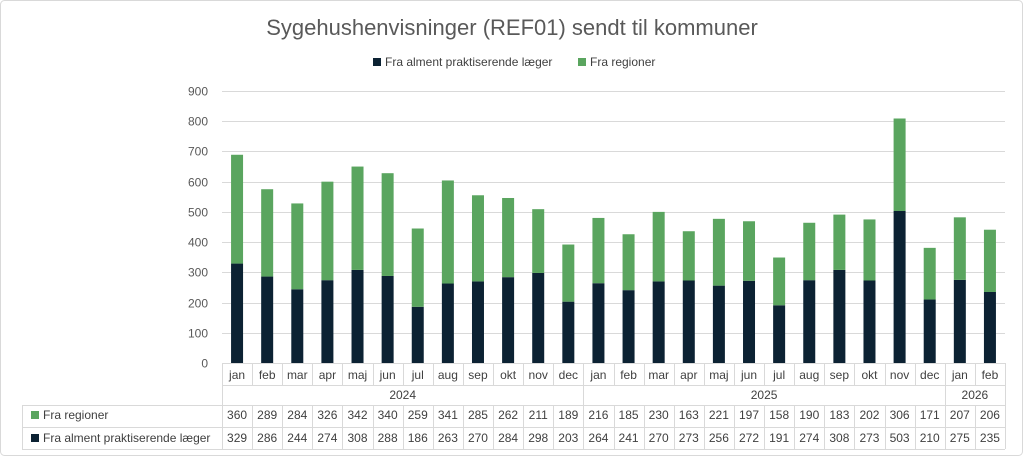 The width and height of the screenshot is (1024, 457). Describe the element at coordinates (448, 415) in the screenshot. I see `table-value-regioner: 341` at that location.